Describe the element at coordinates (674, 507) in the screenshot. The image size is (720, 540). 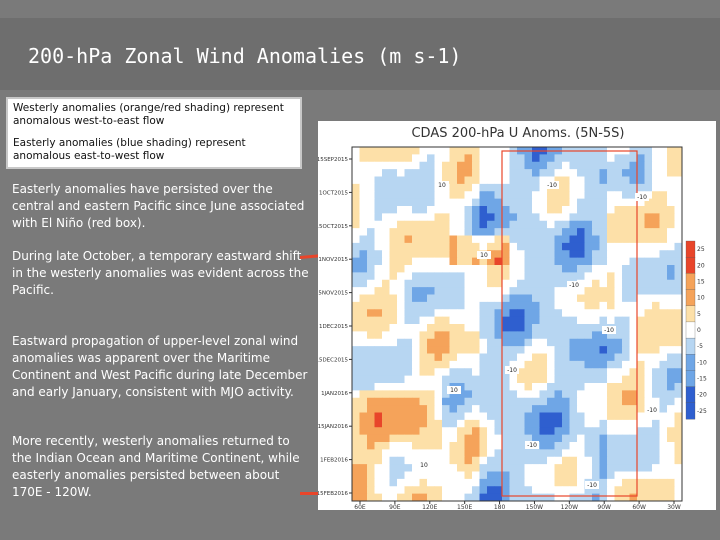
I see `x-tick-label: 30W` at that location.